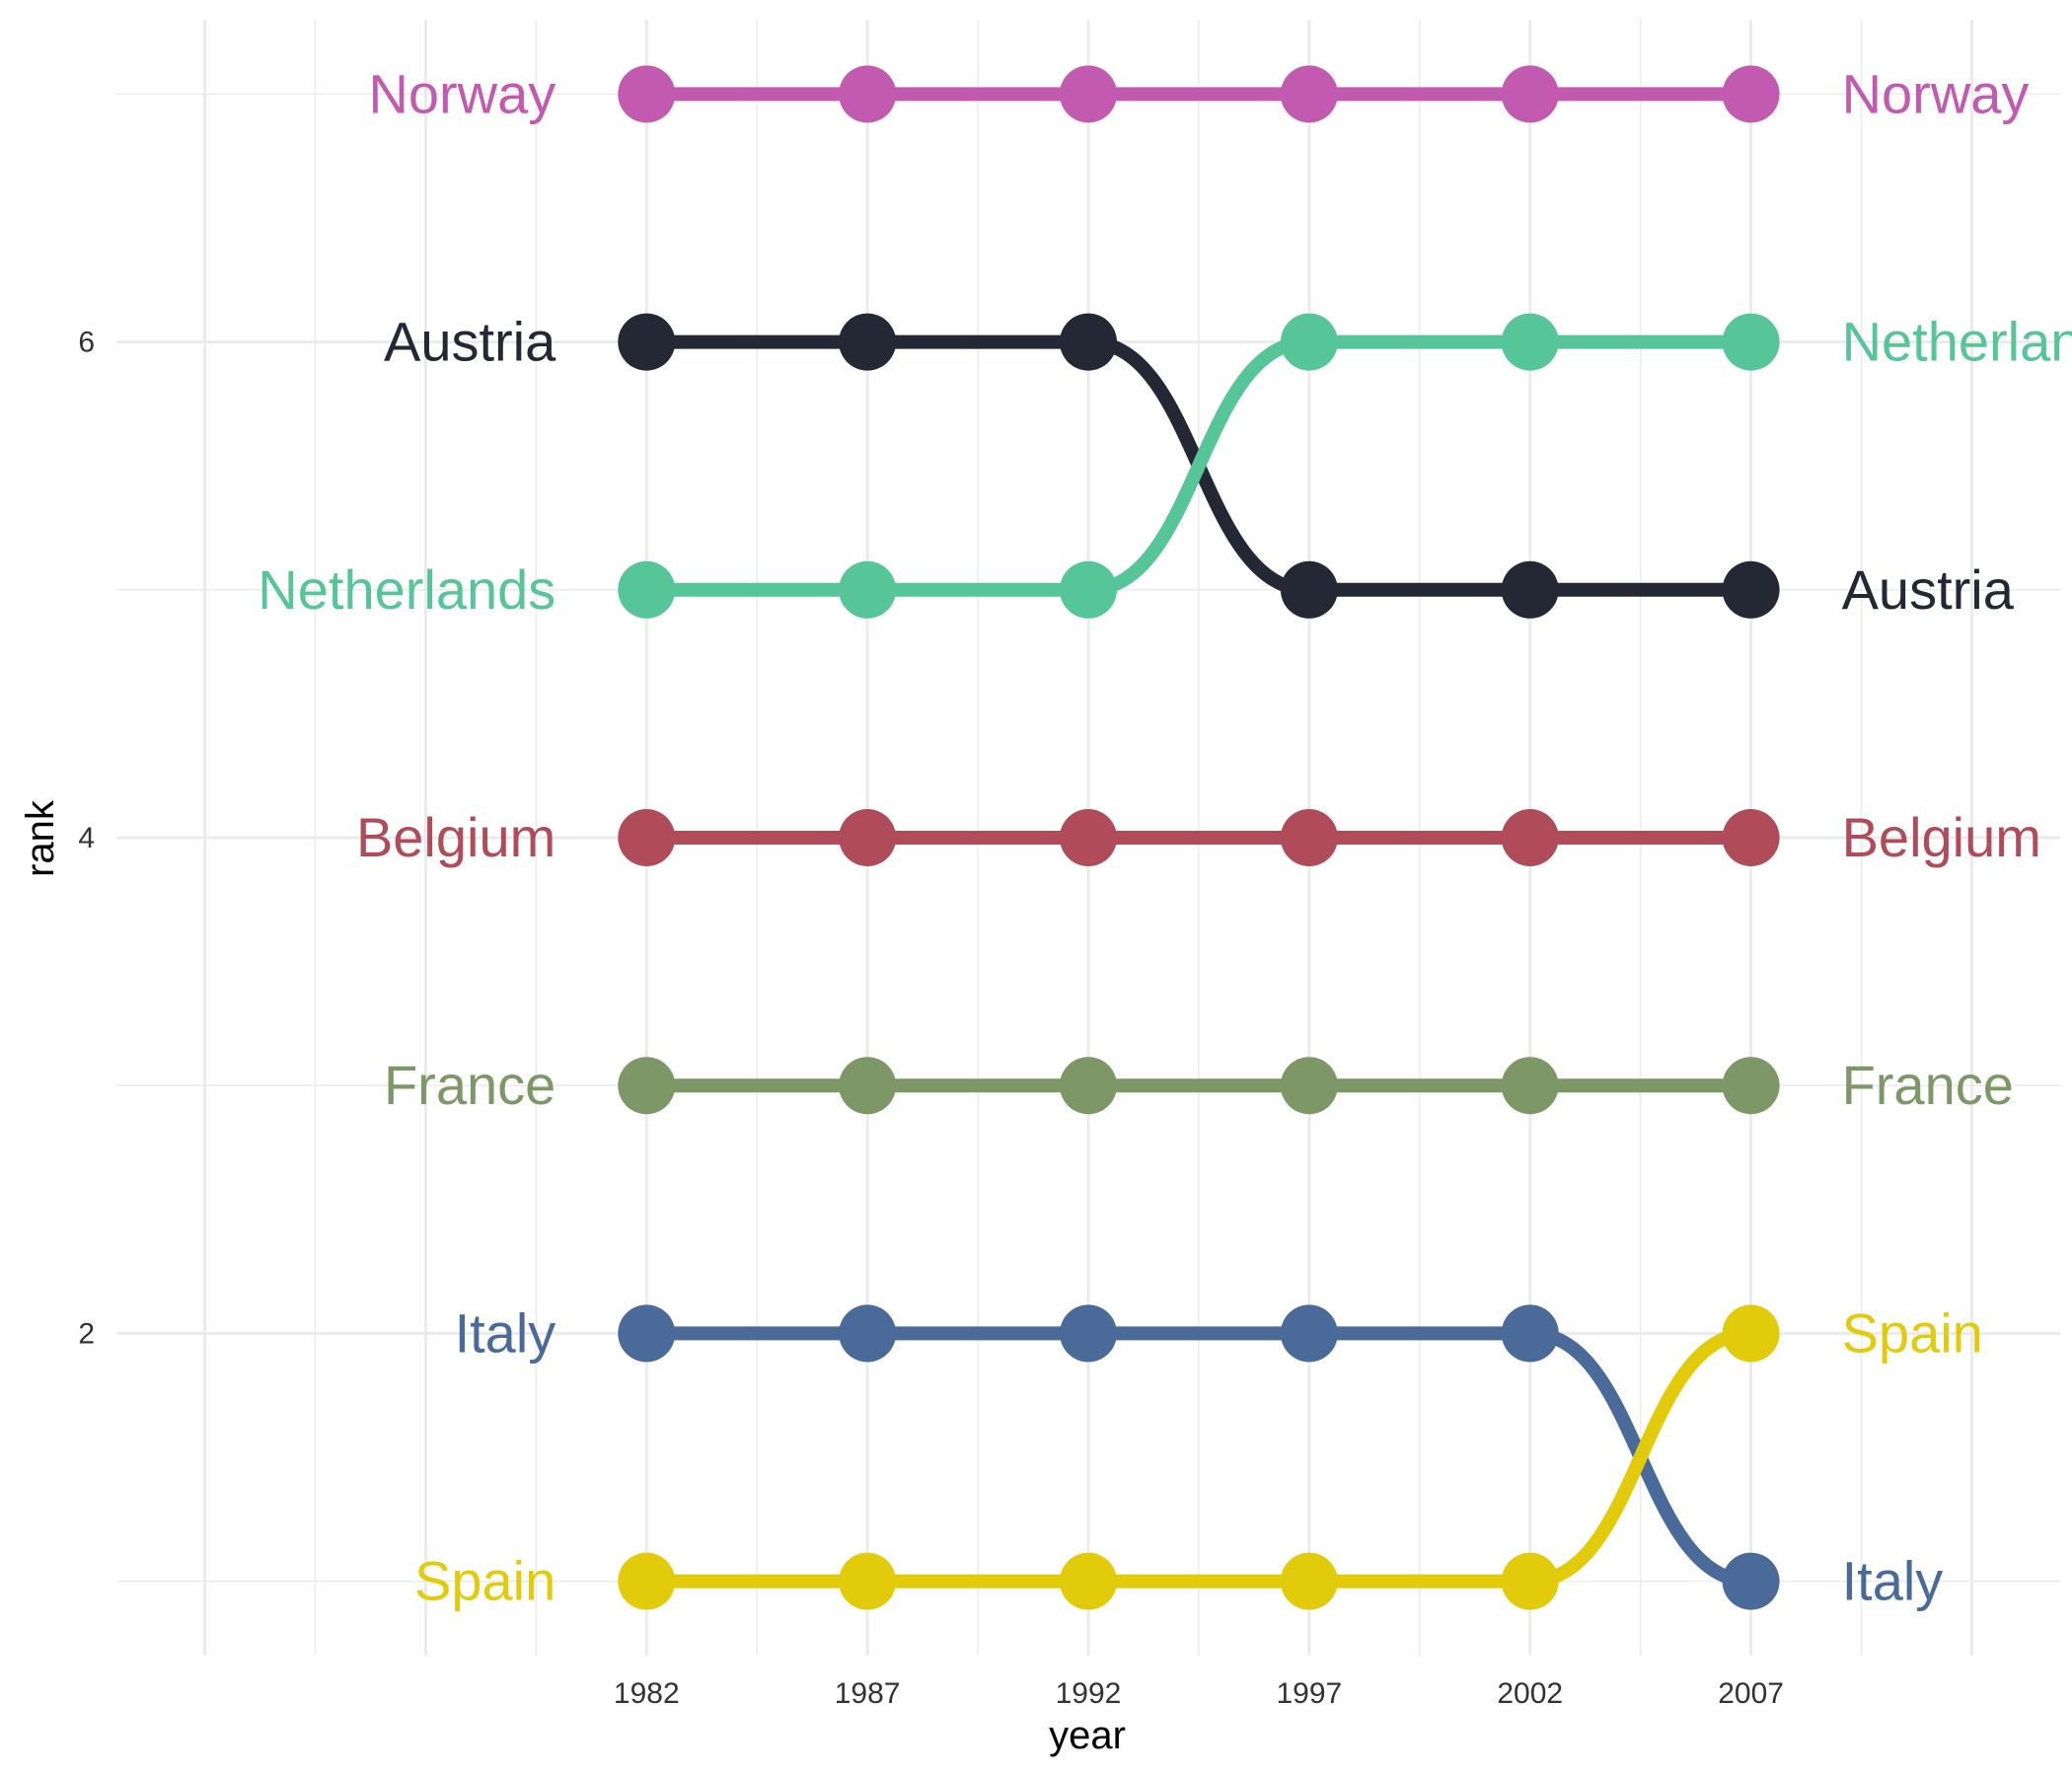 Image resolution: width=2072 pixels, height=1776 pixels. What do you see at coordinates (1957, 342) in the screenshot?
I see `label-right-netherlands: Netherlands` at bounding box center [1957, 342].